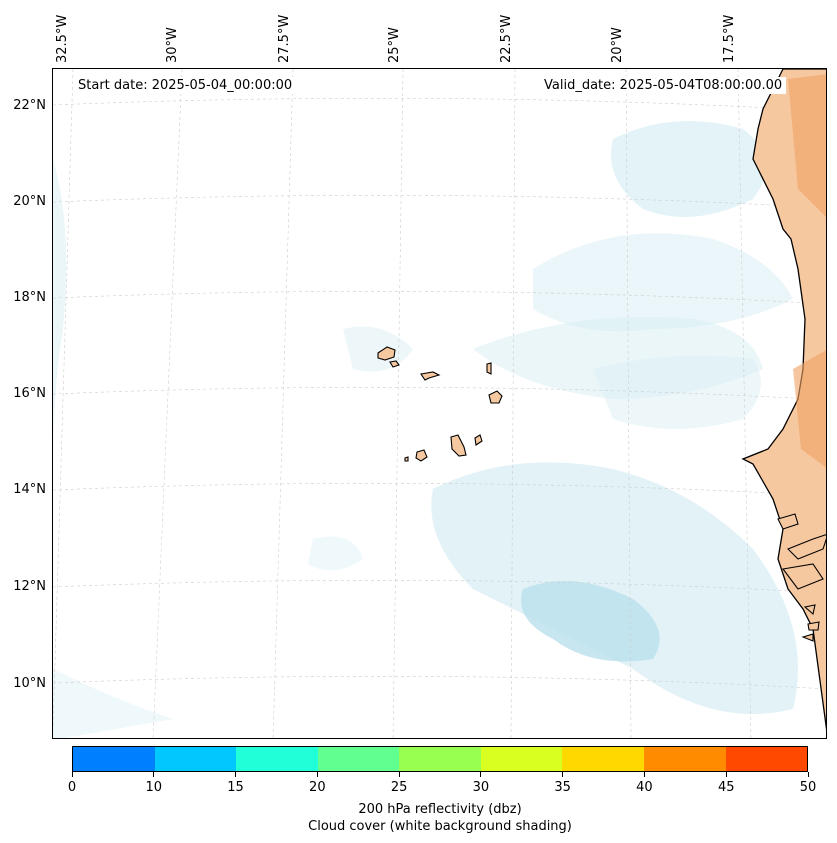  What do you see at coordinates (663, 282) in the screenshot?
I see `cloud-band-upper` at bounding box center [663, 282].